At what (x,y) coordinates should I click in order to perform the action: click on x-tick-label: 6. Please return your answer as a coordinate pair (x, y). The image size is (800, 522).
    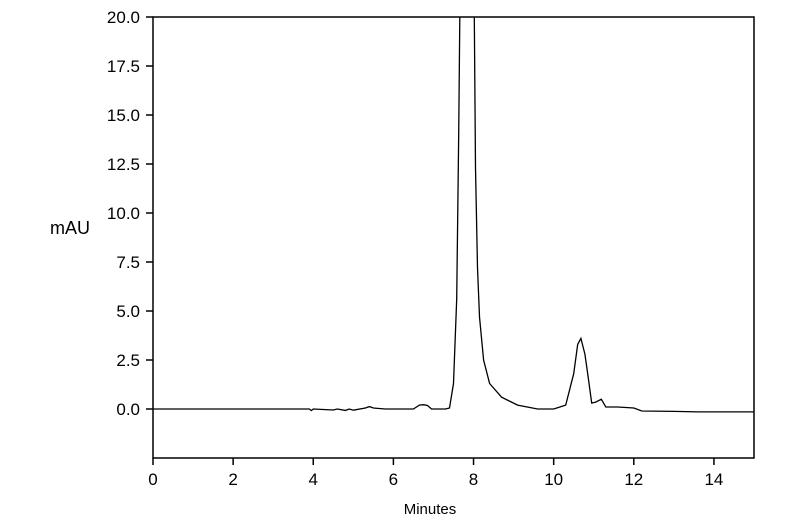
    Looking at the image, I should click on (393, 479).